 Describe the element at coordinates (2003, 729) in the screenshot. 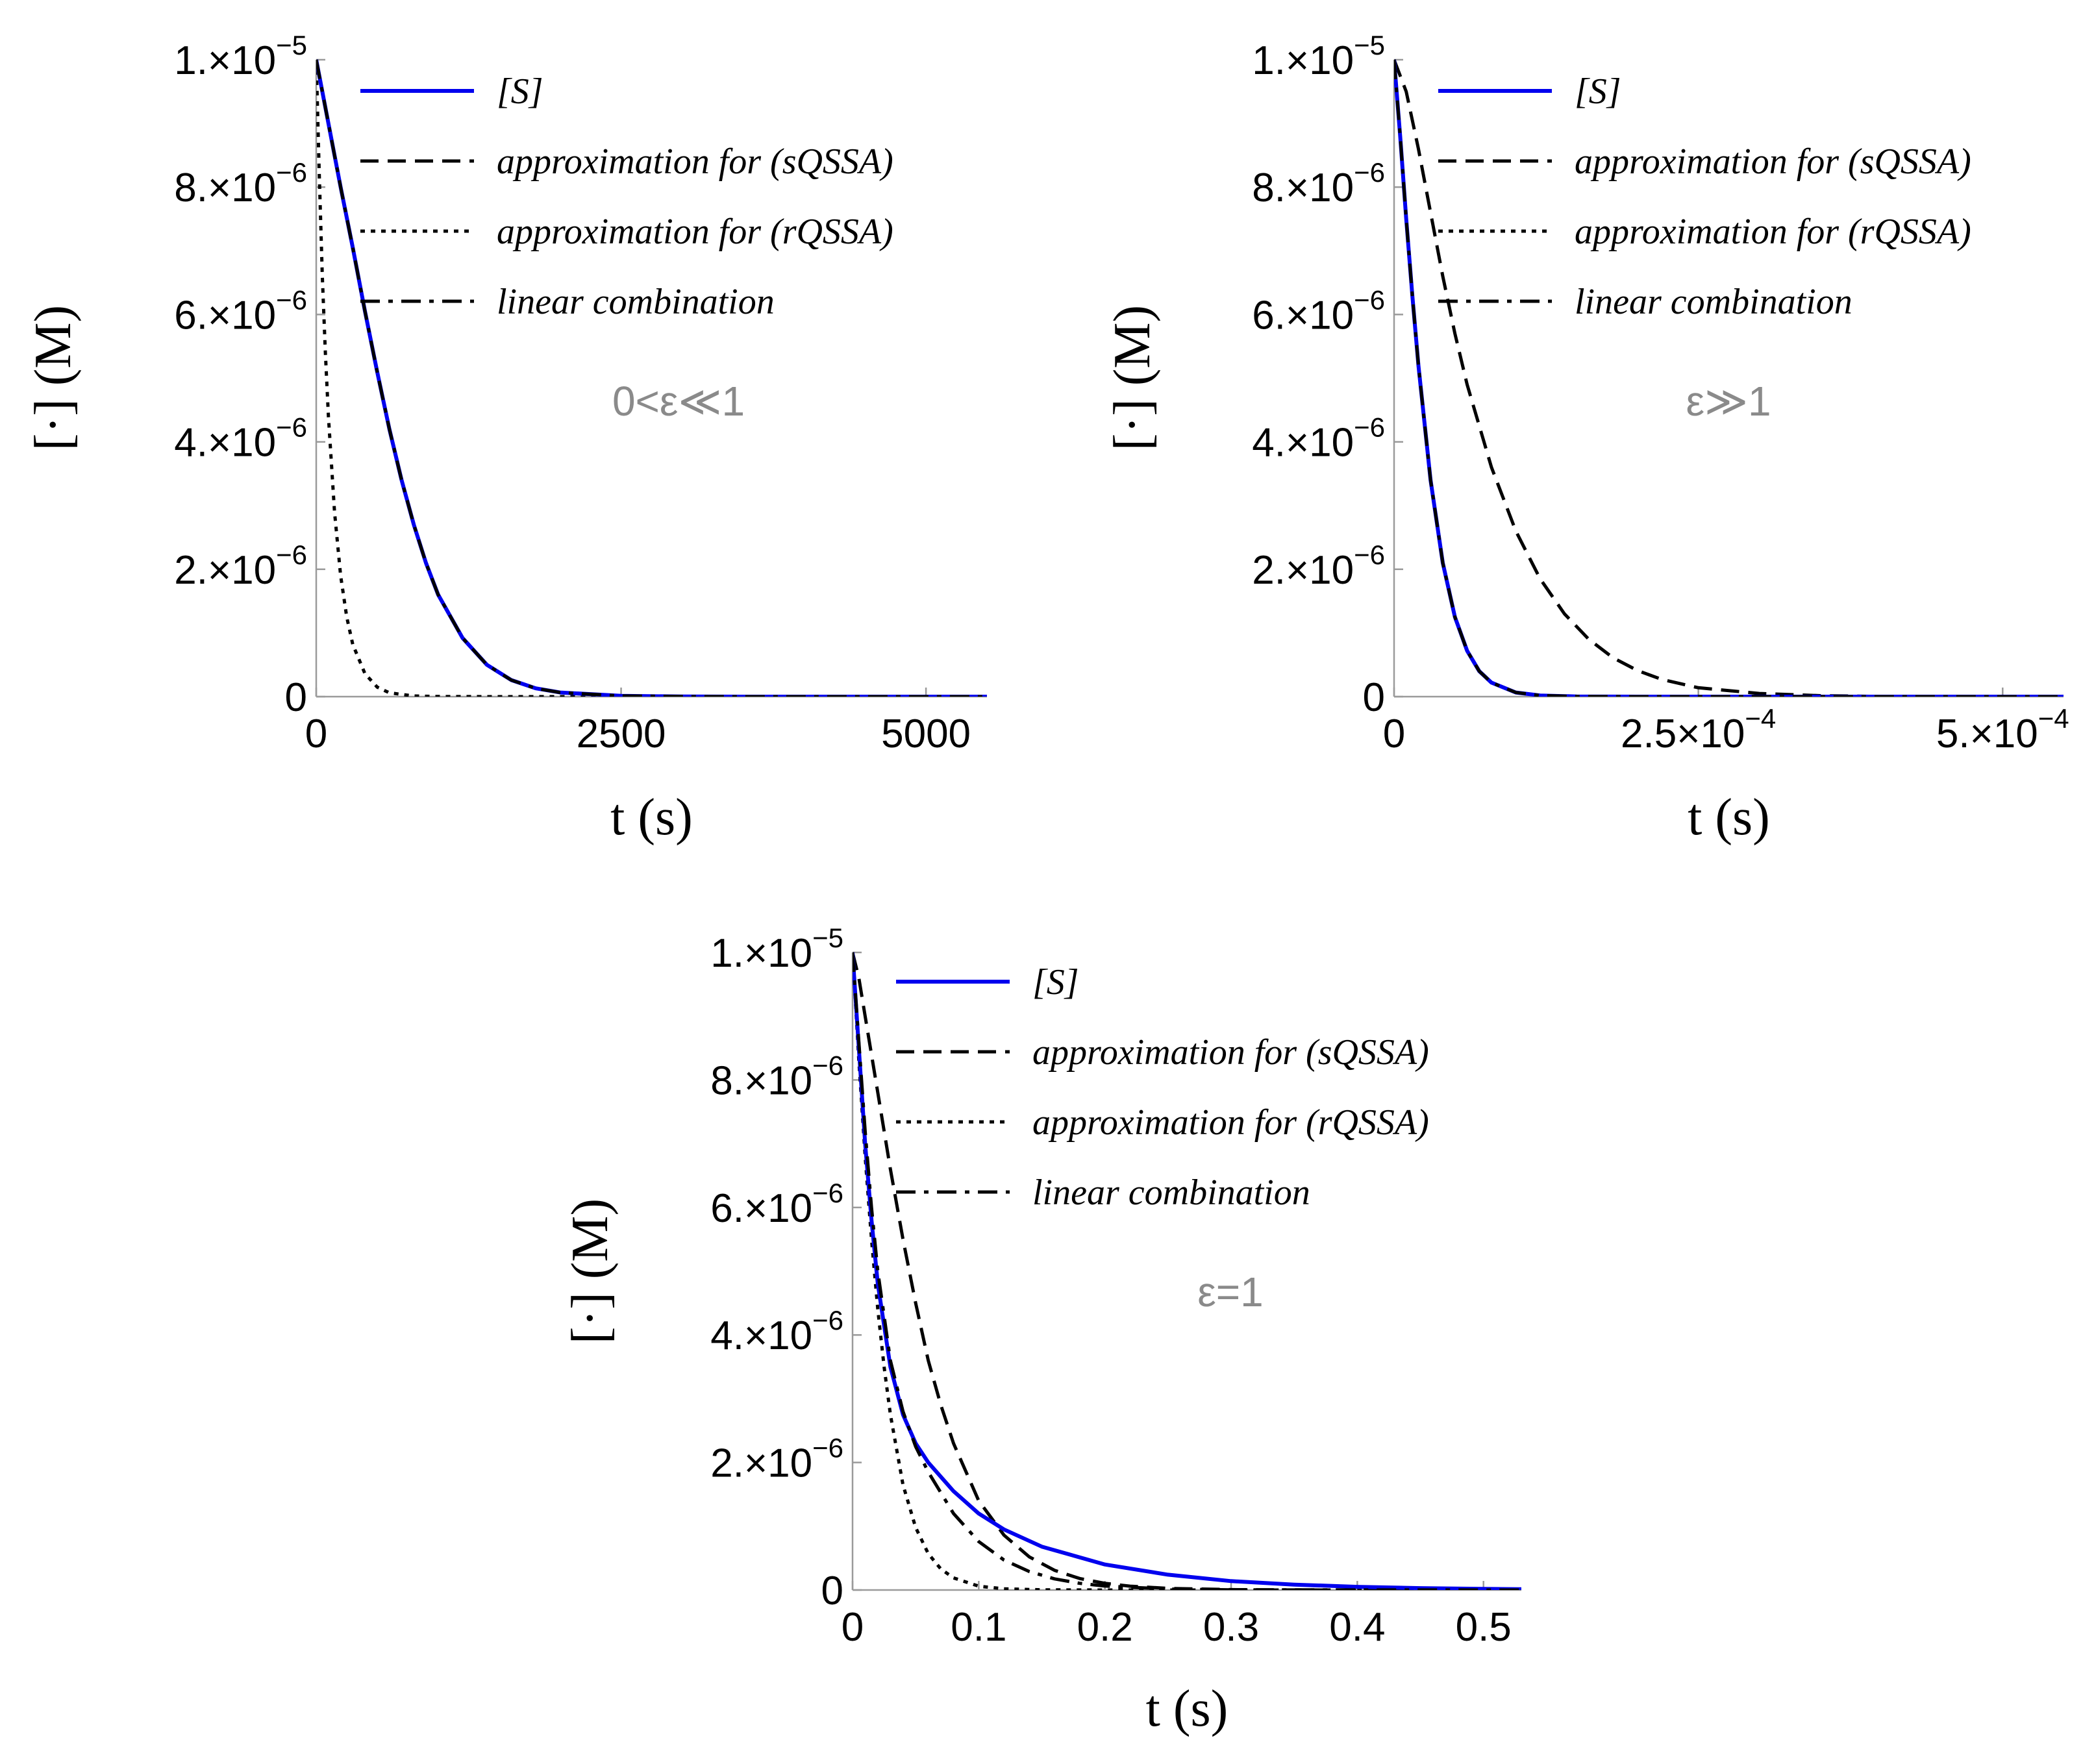

I see `x-tick-label: 5.×10−4` at that location.